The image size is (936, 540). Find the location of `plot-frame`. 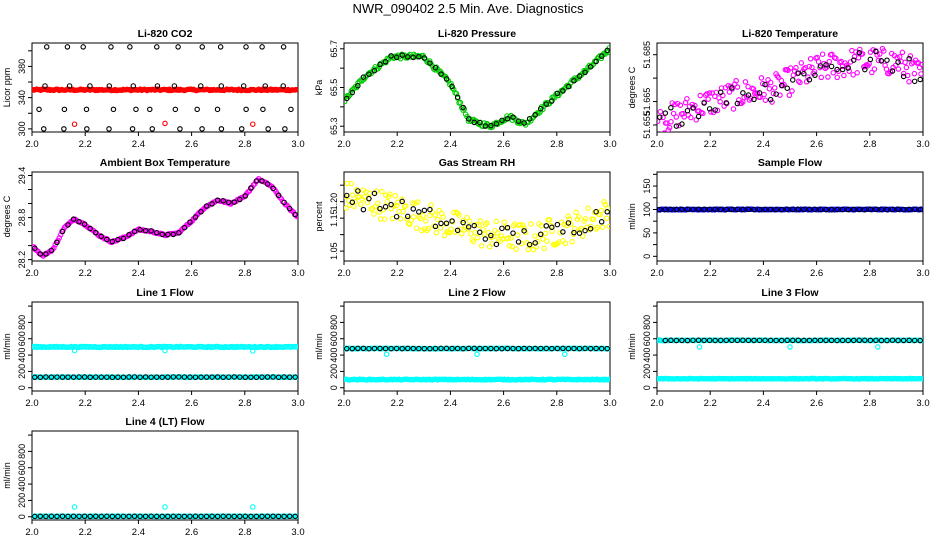

plot-frame is located at coordinates (790, 216).